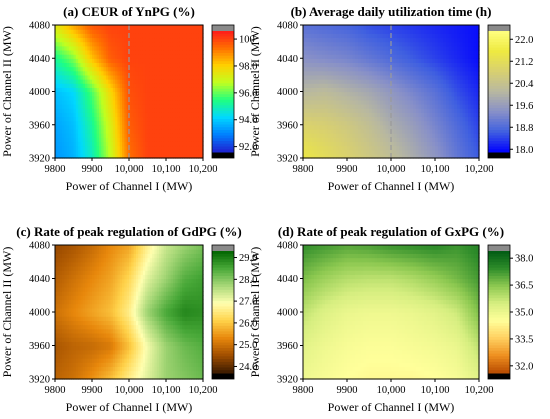 This screenshot has height=419, width=550. What do you see at coordinates (248, 66) in the screenshot?
I see `colorbar-tick-label: 98.0` at bounding box center [248, 66].